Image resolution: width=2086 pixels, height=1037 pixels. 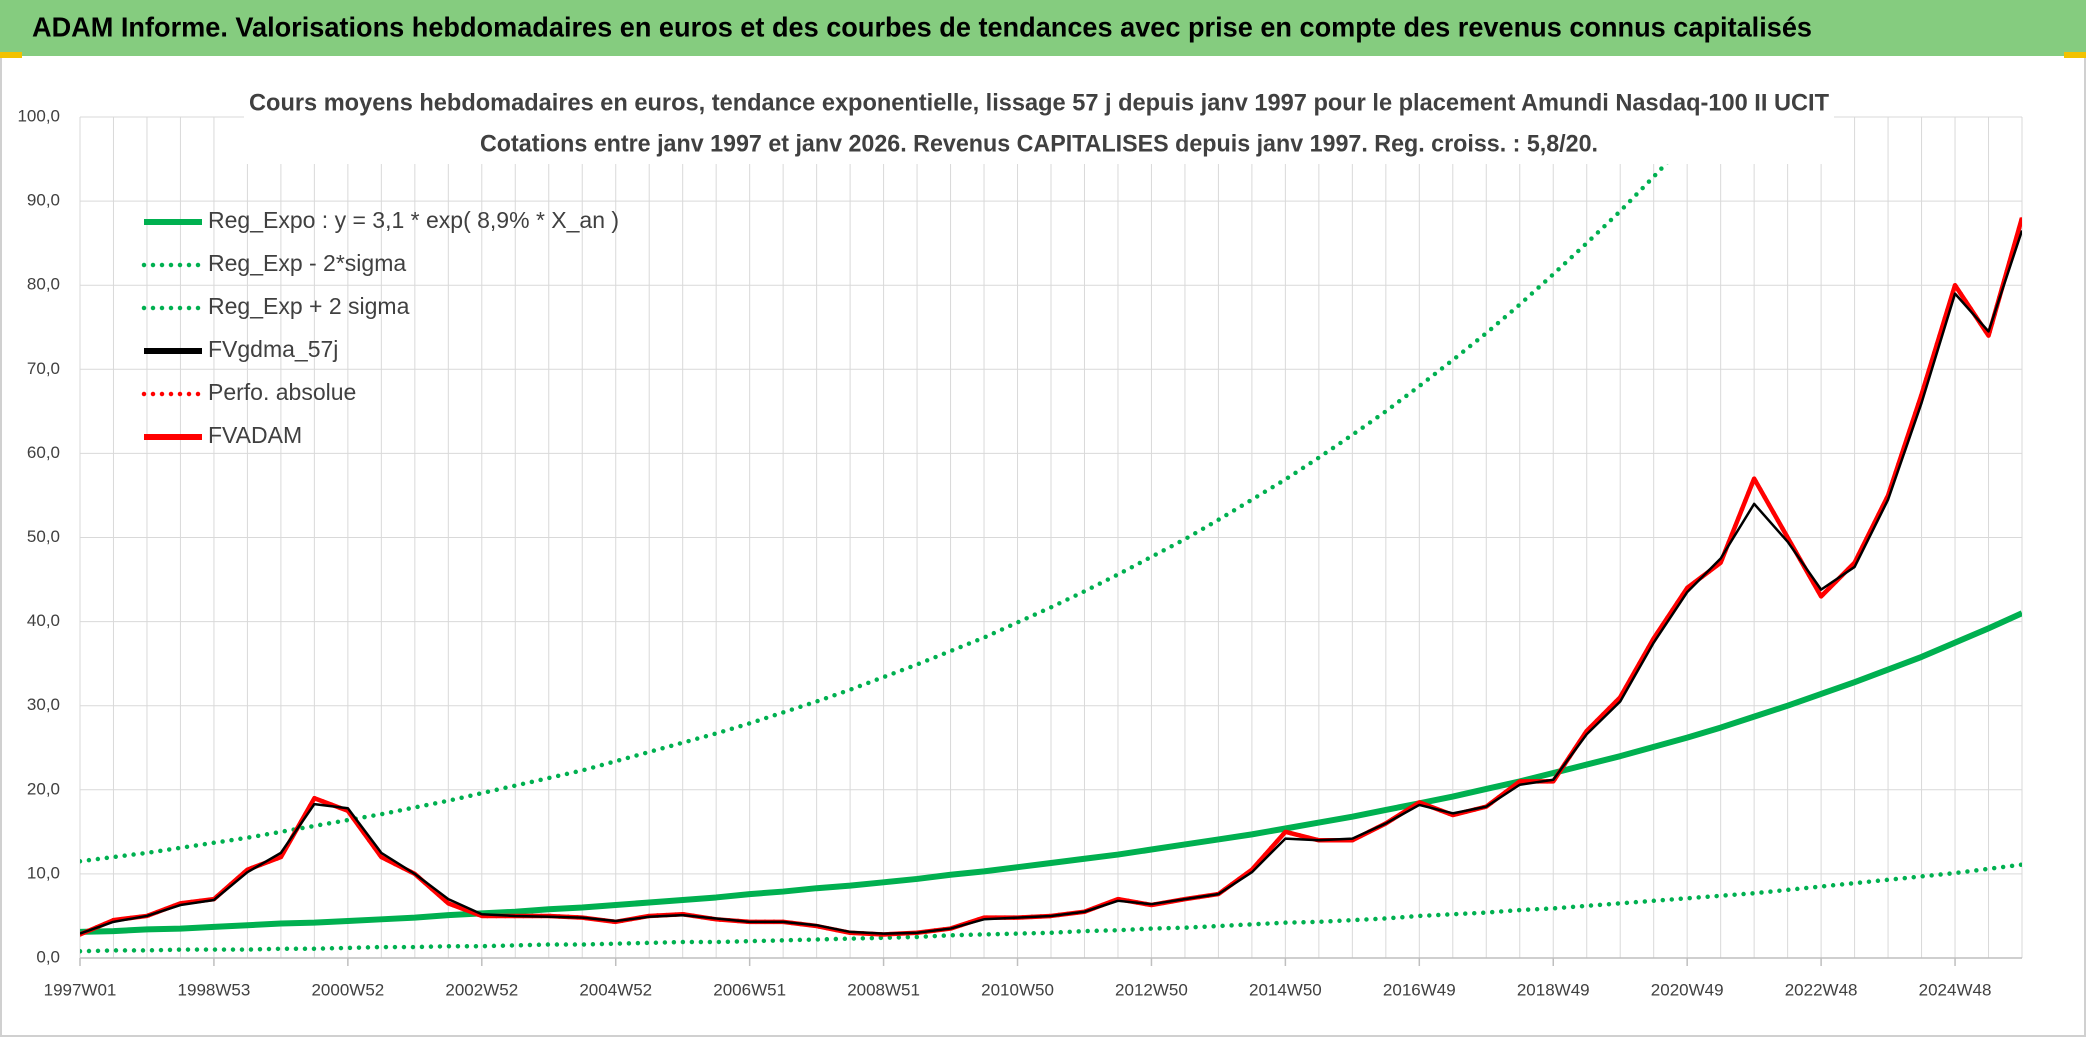 I want to click on x-tick-label: 2016W49, so click(x=1419, y=989).